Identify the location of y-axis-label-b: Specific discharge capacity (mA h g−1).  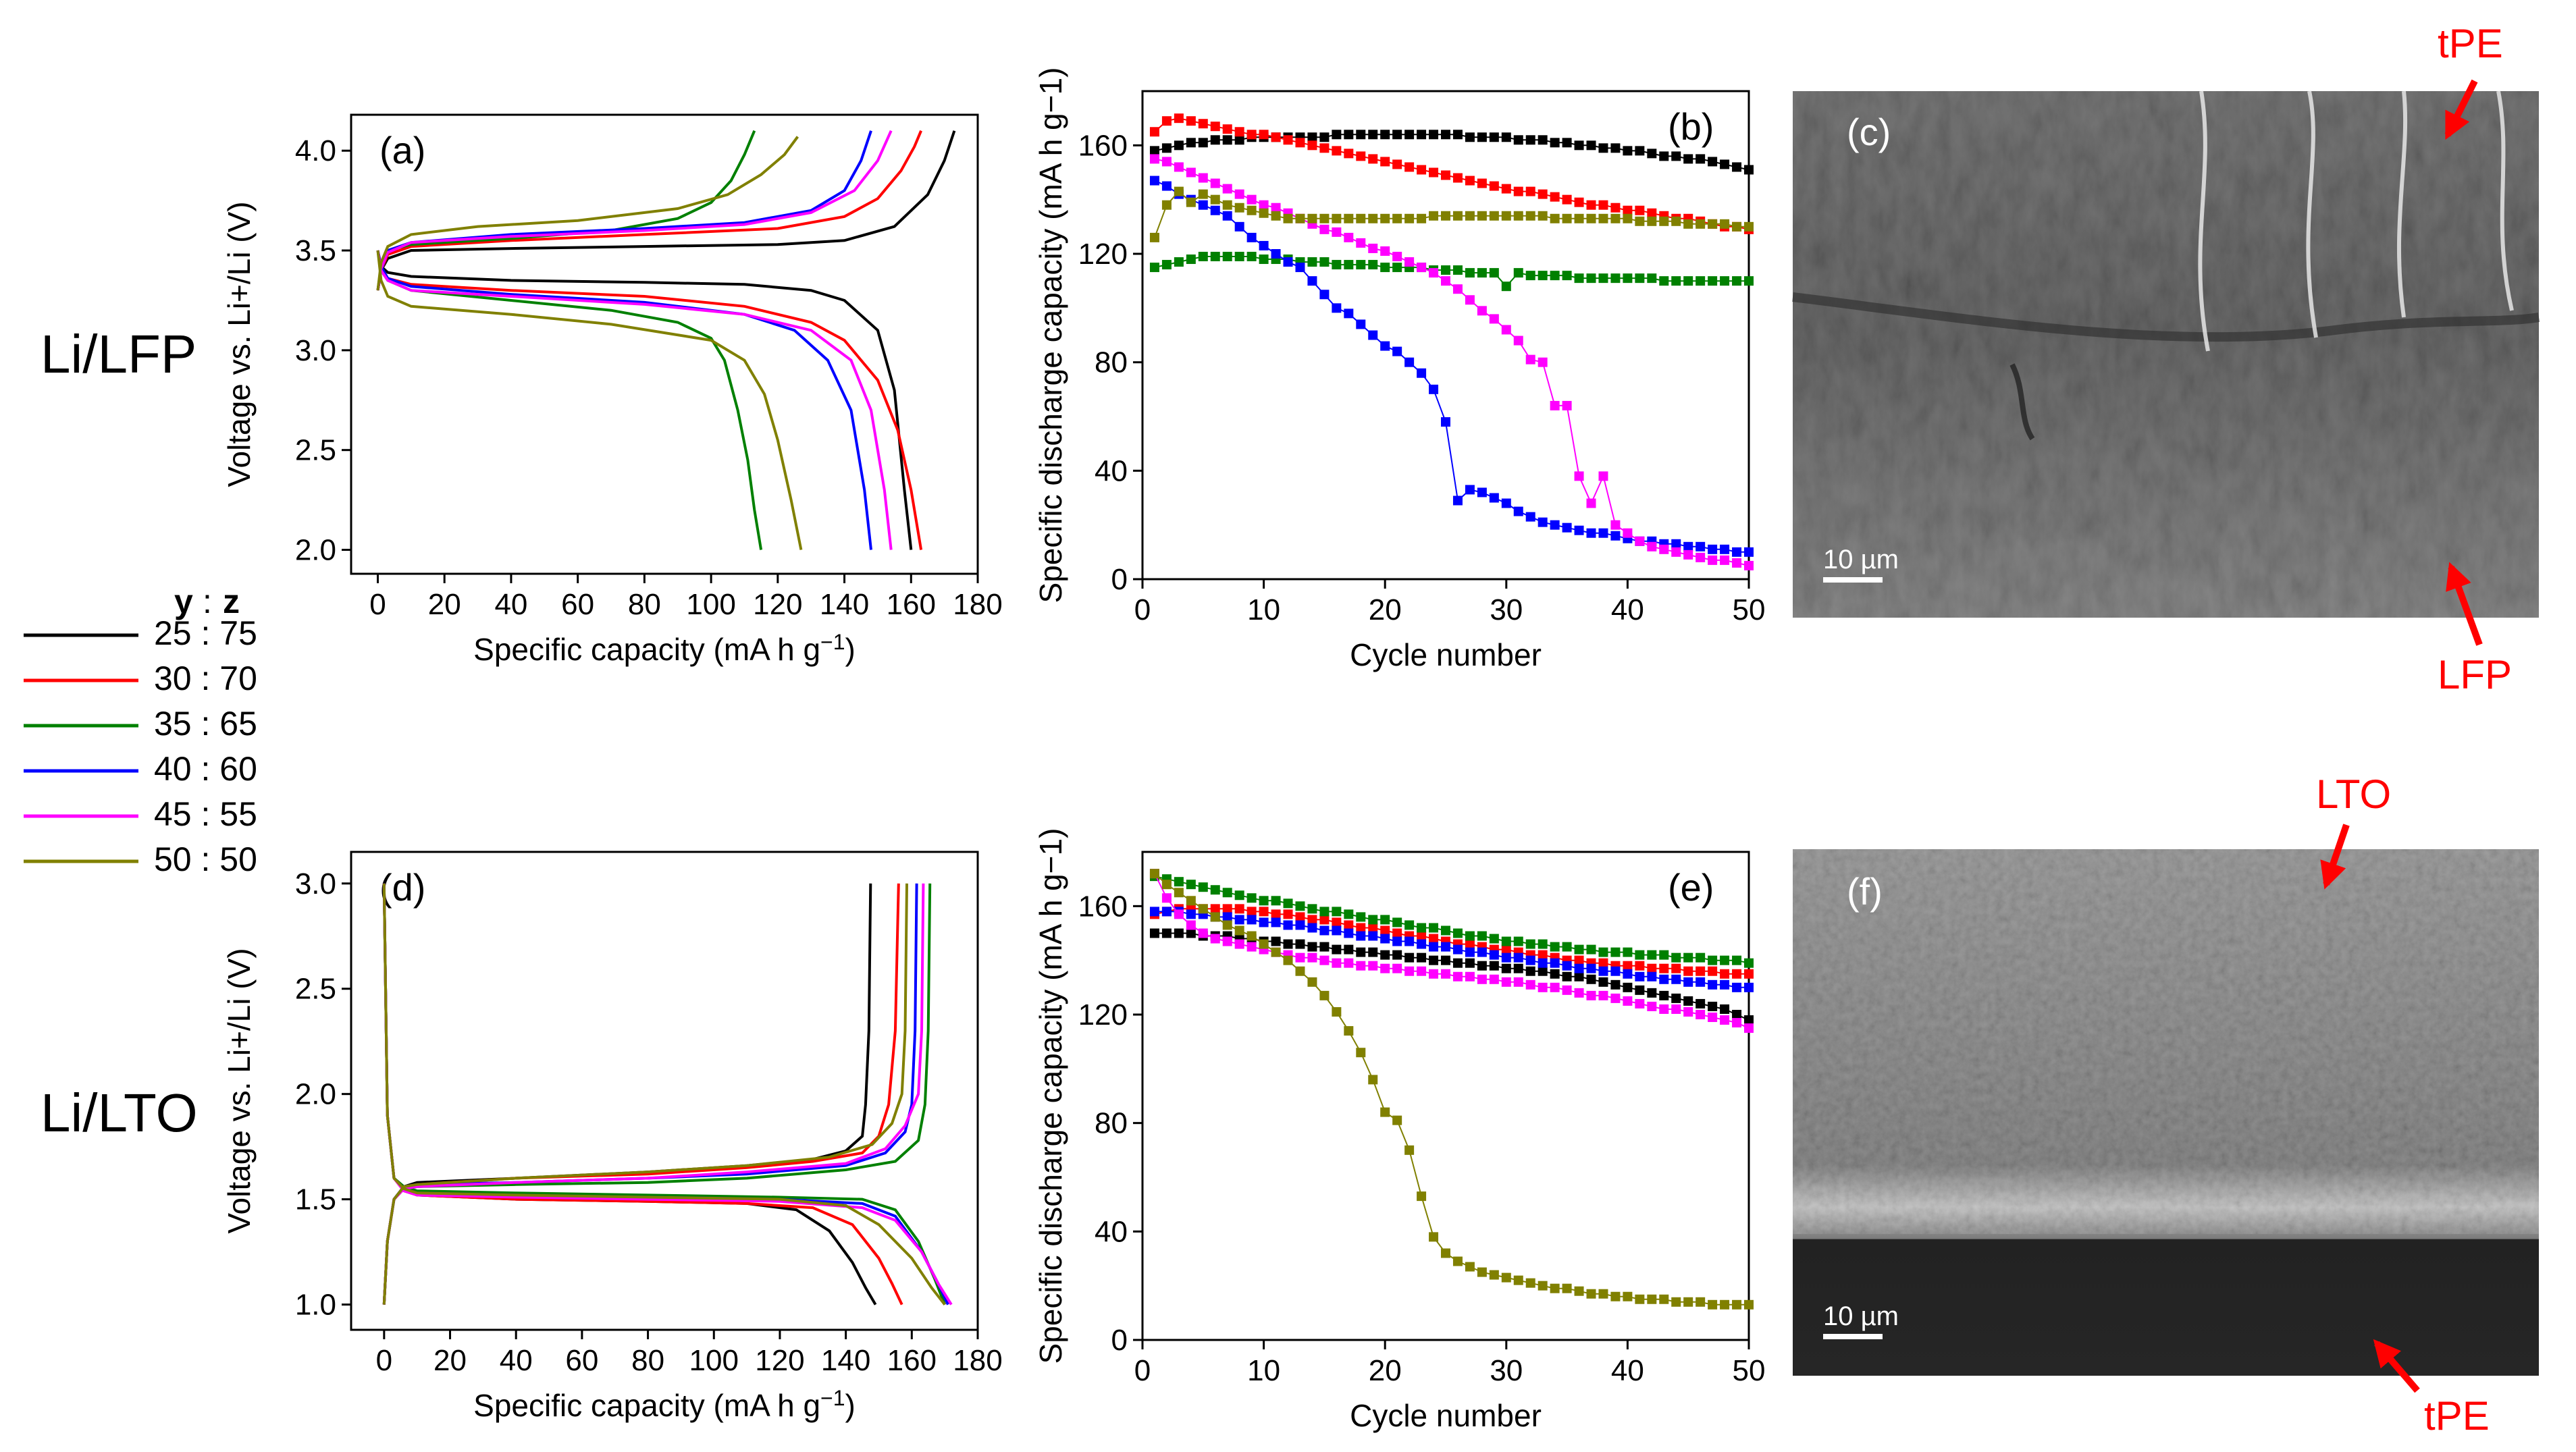
(1050, 335).